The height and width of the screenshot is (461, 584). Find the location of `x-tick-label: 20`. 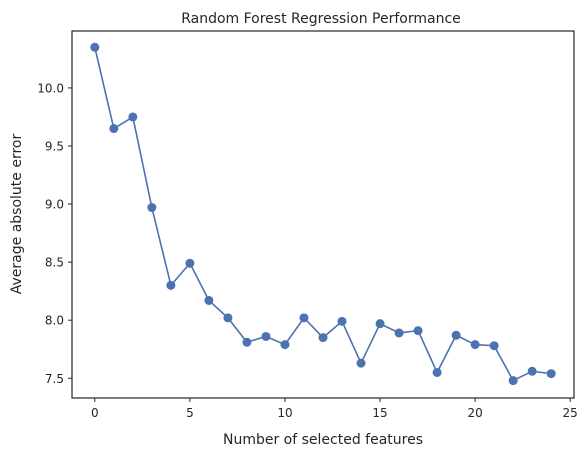

x-tick-label: 20 is located at coordinates (474, 413).